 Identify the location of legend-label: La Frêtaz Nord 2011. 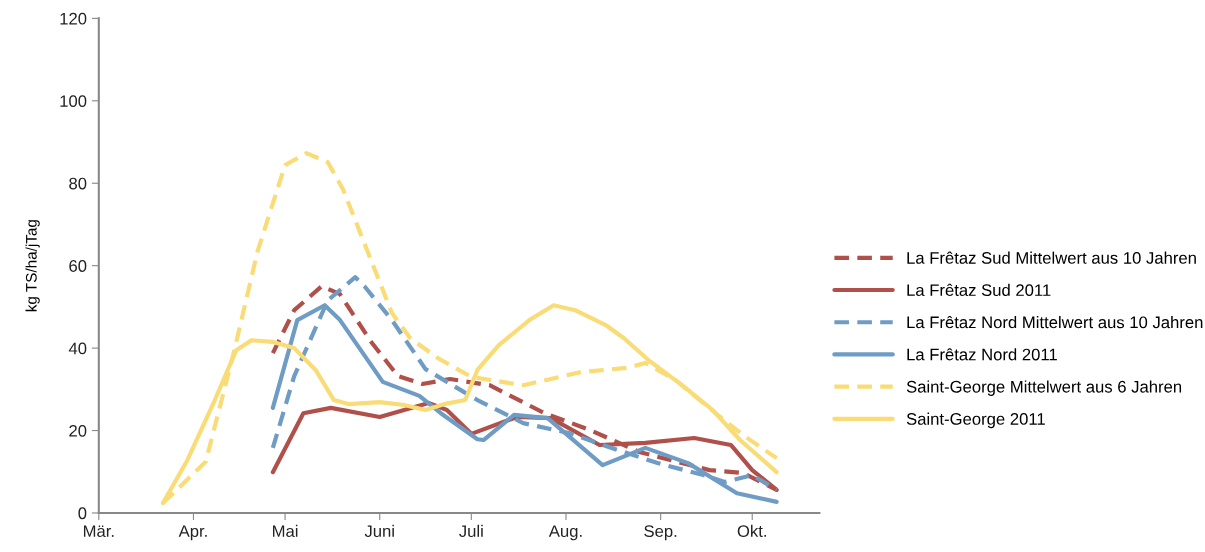
(982, 354).